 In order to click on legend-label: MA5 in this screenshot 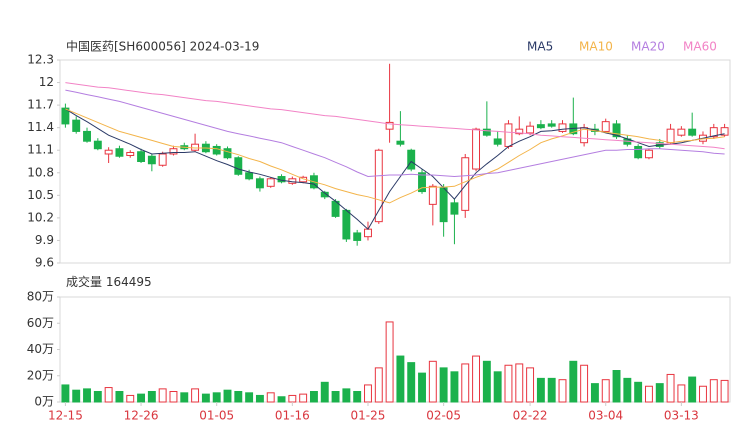, I will do `click(540, 47)`.